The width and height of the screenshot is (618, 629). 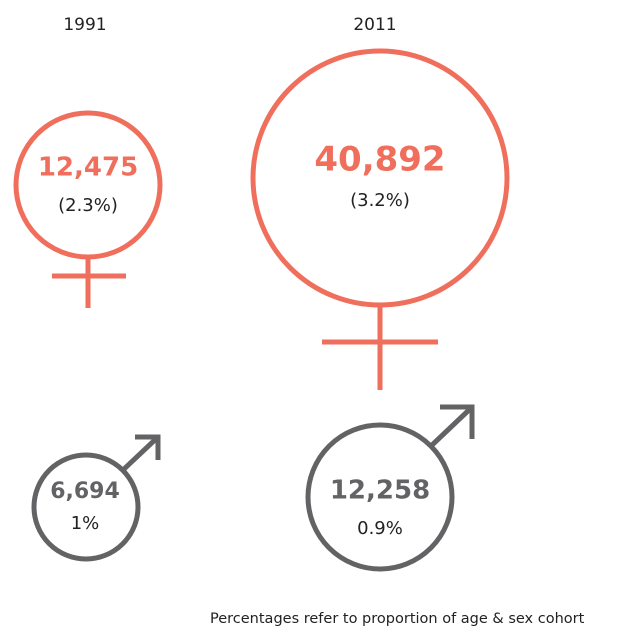 What do you see at coordinates (379, 160) in the screenshot?
I see `female-count: 40,892` at bounding box center [379, 160].